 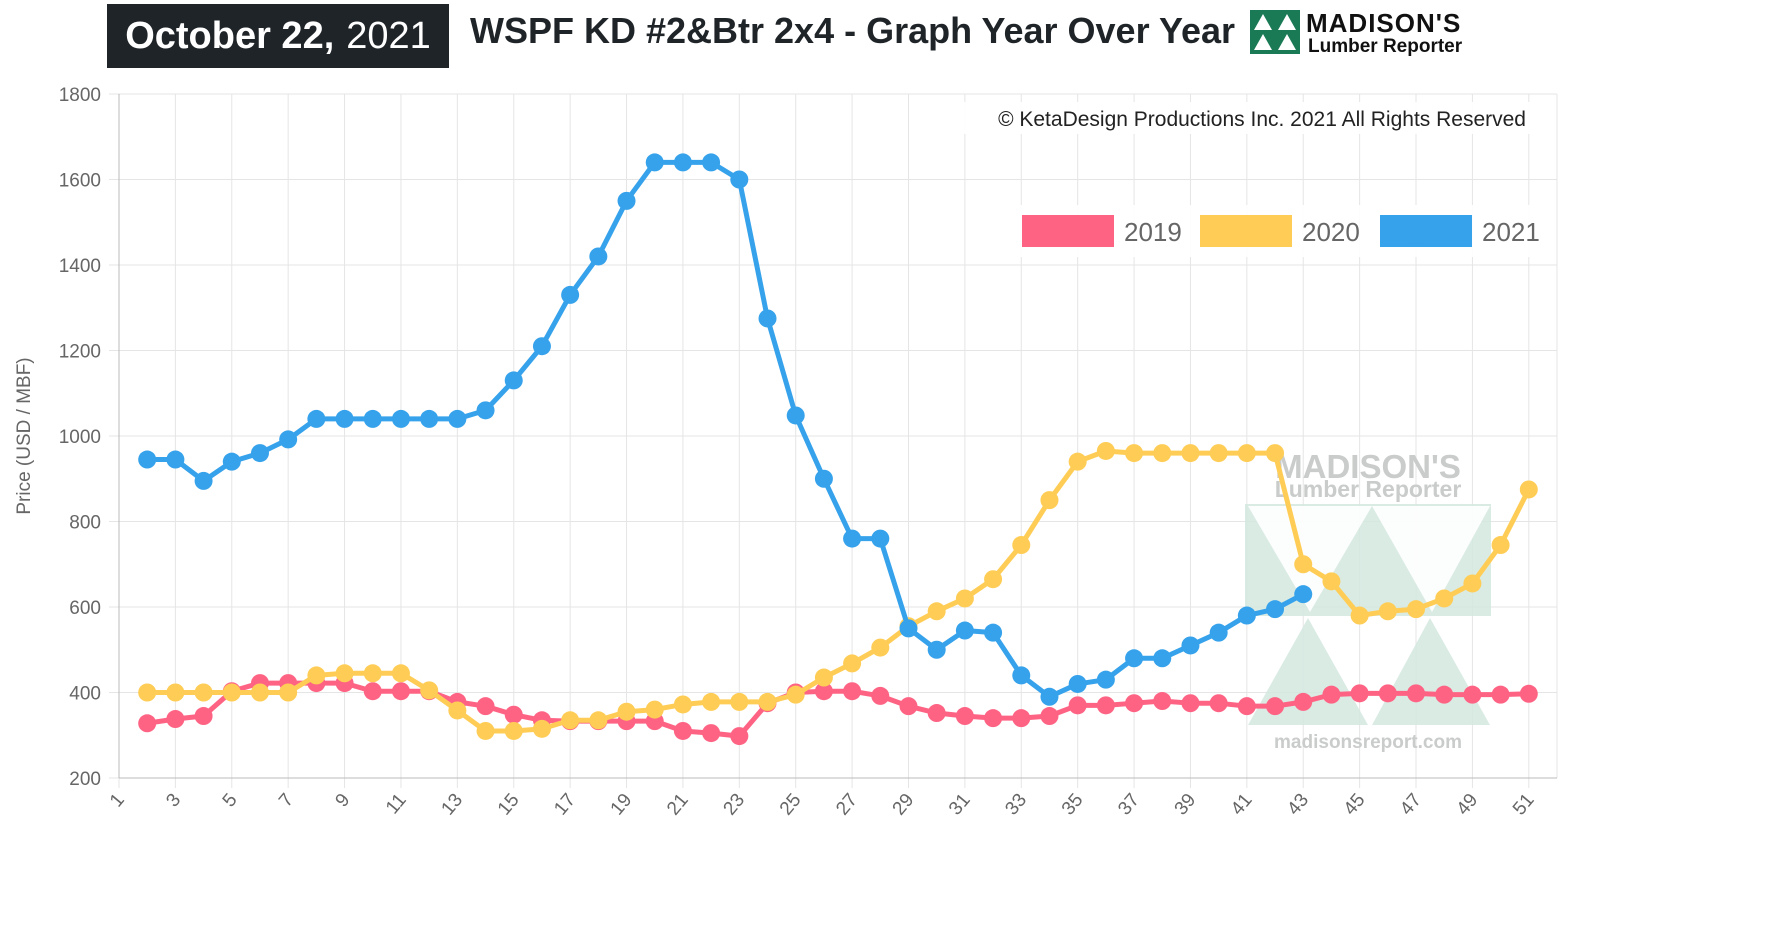 What do you see at coordinates (1431, 671) in the screenshot?
I see `watermark-triangle` at bounding box center [1431, 671].